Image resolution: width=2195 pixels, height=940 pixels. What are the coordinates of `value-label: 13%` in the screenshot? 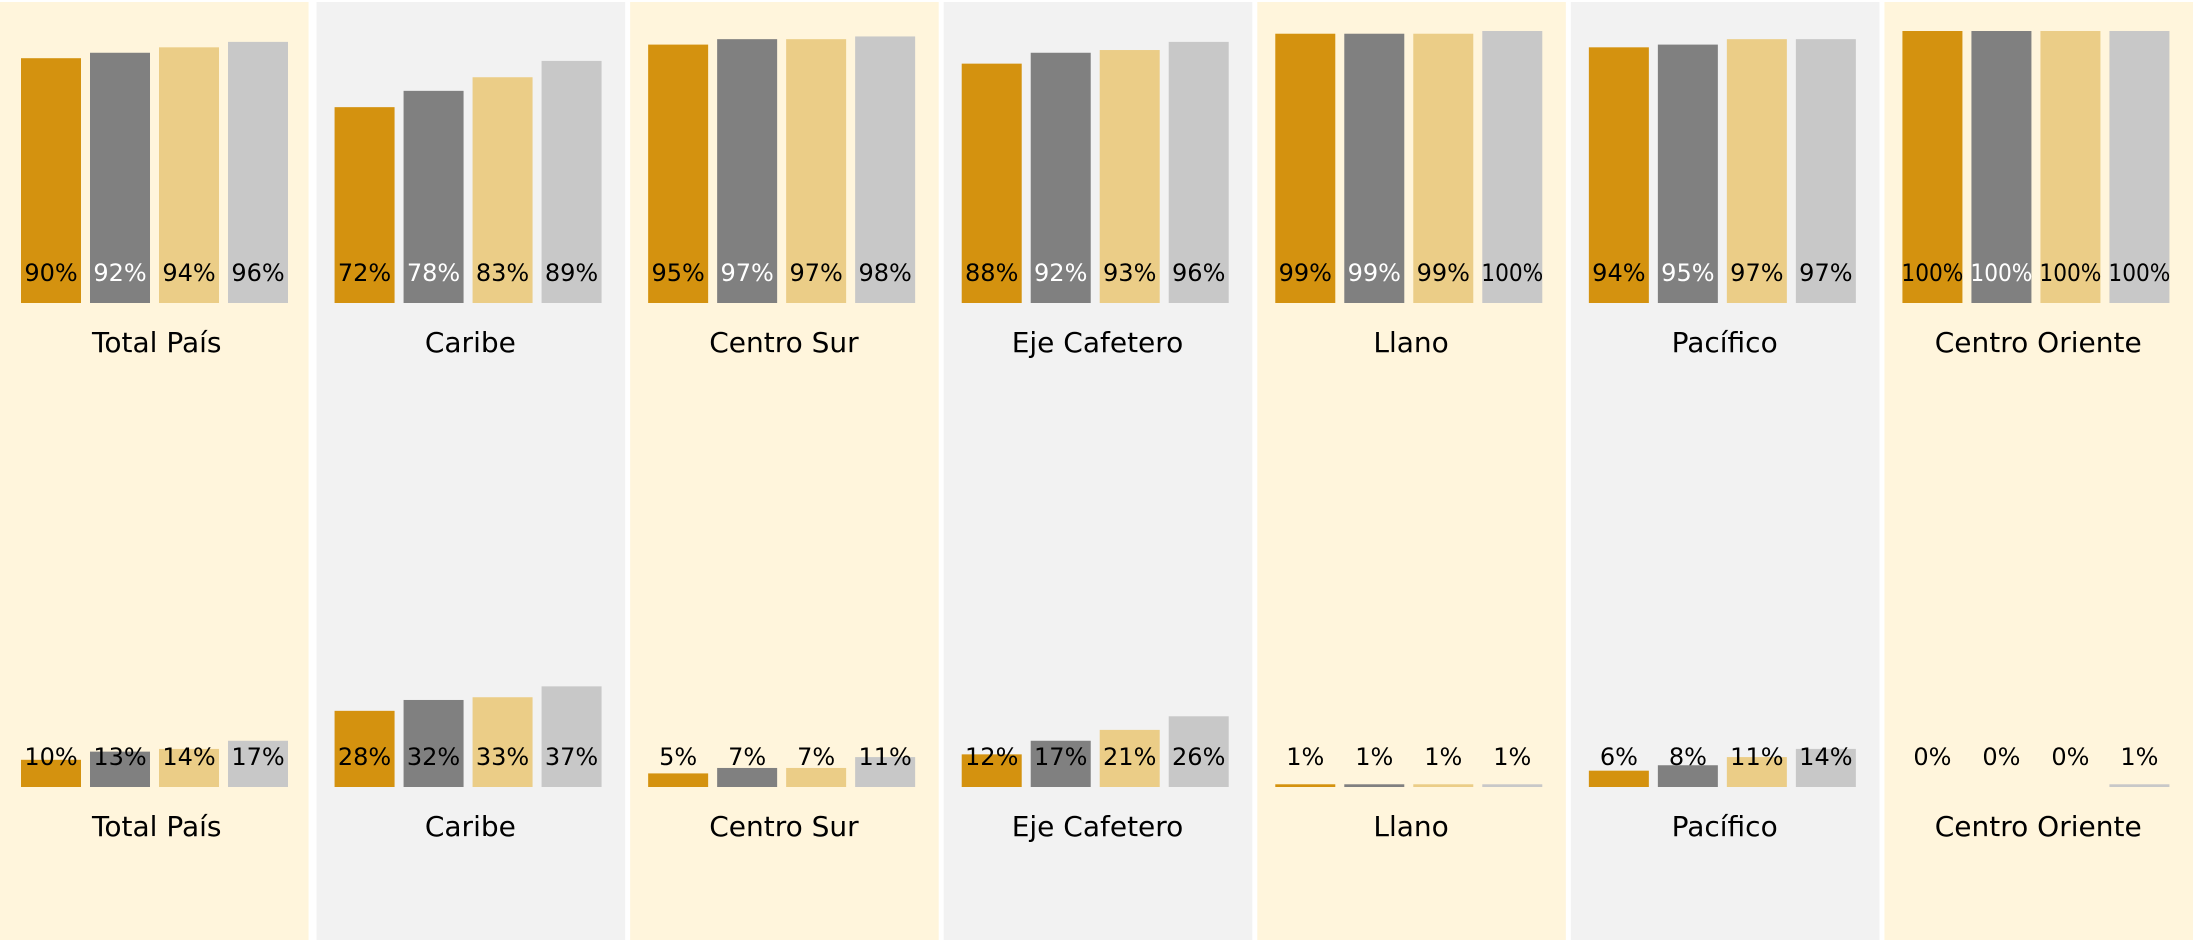 It's located at (119, 757).